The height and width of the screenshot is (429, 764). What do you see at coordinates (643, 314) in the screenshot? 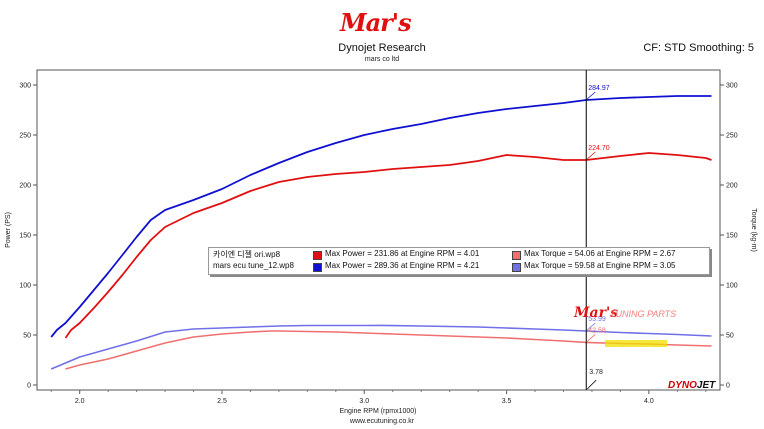
I see `mars-watermark-text: TUNING PARTS` at bounding box center [643, 314].